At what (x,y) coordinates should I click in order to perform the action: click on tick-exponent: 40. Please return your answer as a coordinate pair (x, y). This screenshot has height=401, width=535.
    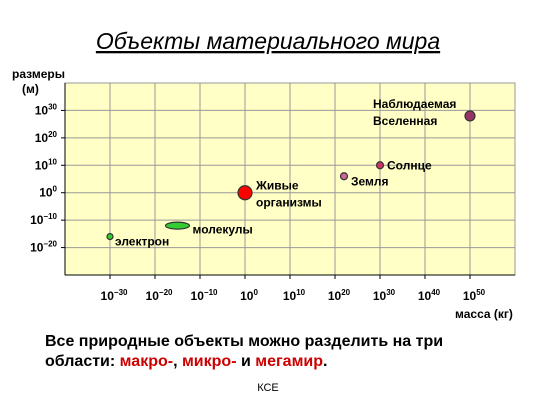
    Looking at the image, I should click on (435, 292).